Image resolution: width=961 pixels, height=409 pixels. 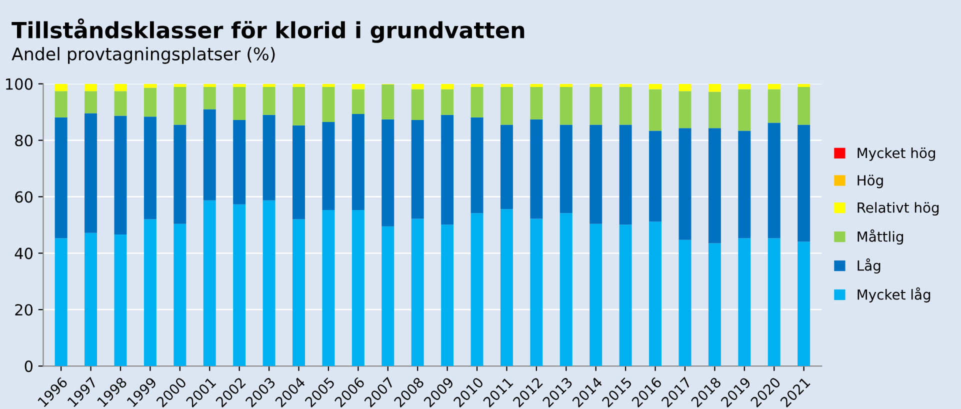 What do you see at coordinates (19, 84) in the screenshot?
I see `y-tick-label: 100` at bounding box center [19, 84].